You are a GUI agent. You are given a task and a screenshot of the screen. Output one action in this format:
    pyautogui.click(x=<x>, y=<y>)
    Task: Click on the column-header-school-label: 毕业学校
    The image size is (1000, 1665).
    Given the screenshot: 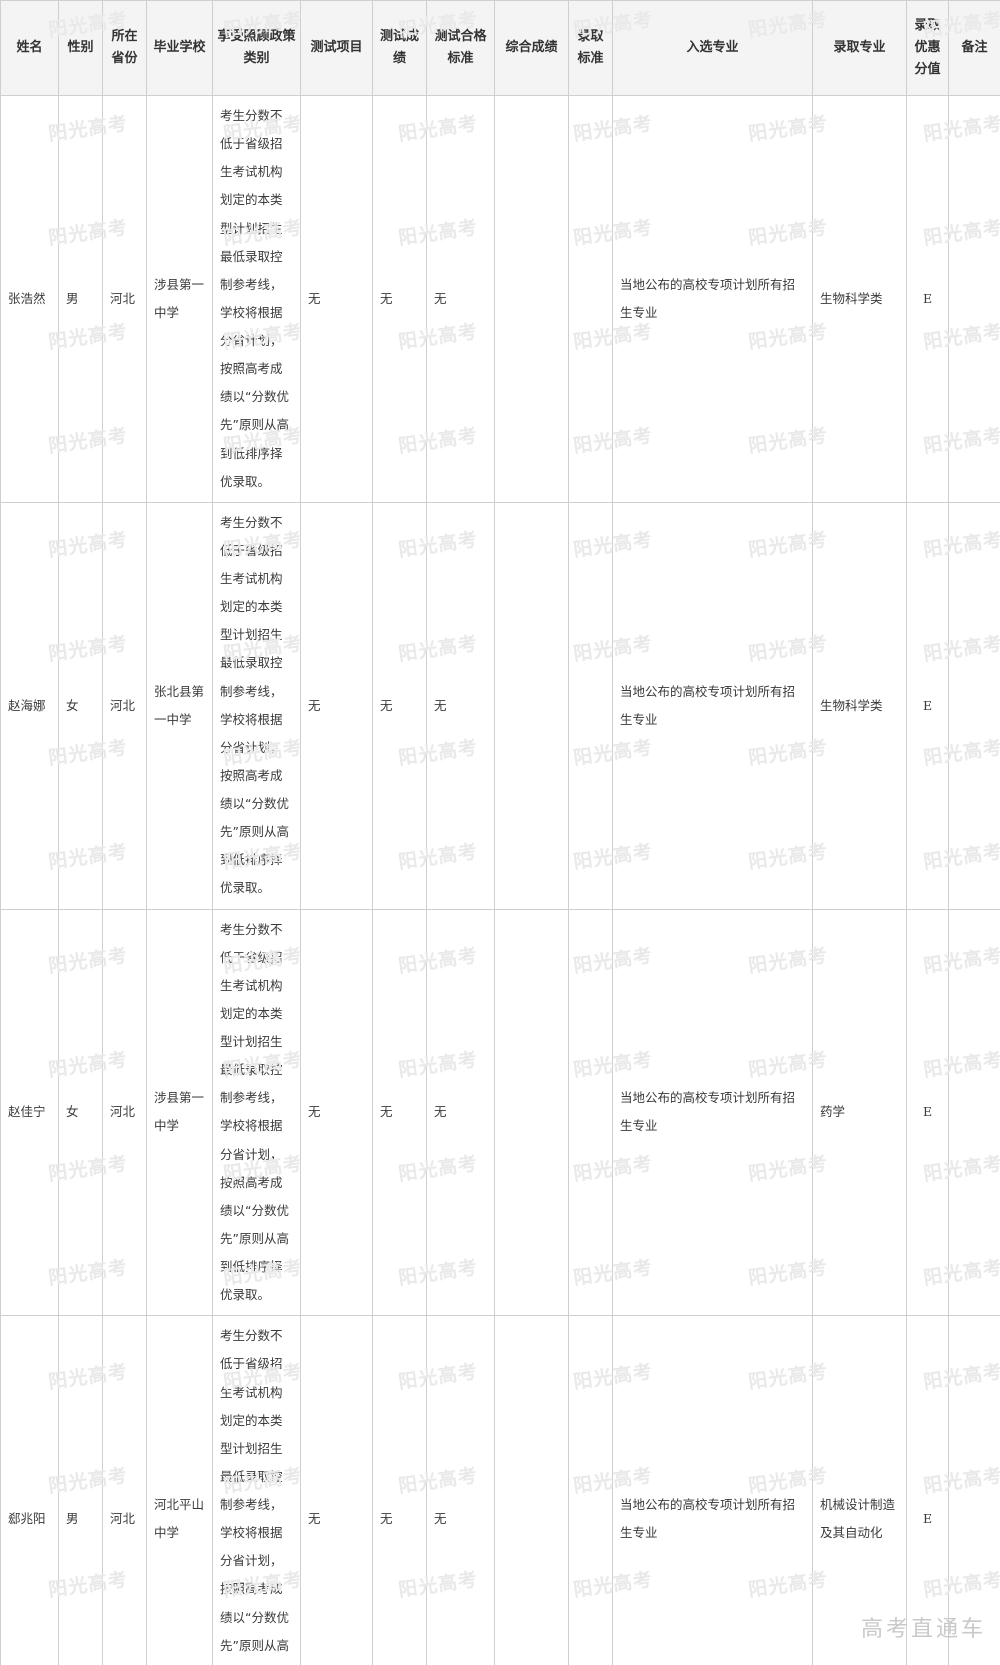 What is the action you would take?
    pyautogui.click(x=179, y=47)
    